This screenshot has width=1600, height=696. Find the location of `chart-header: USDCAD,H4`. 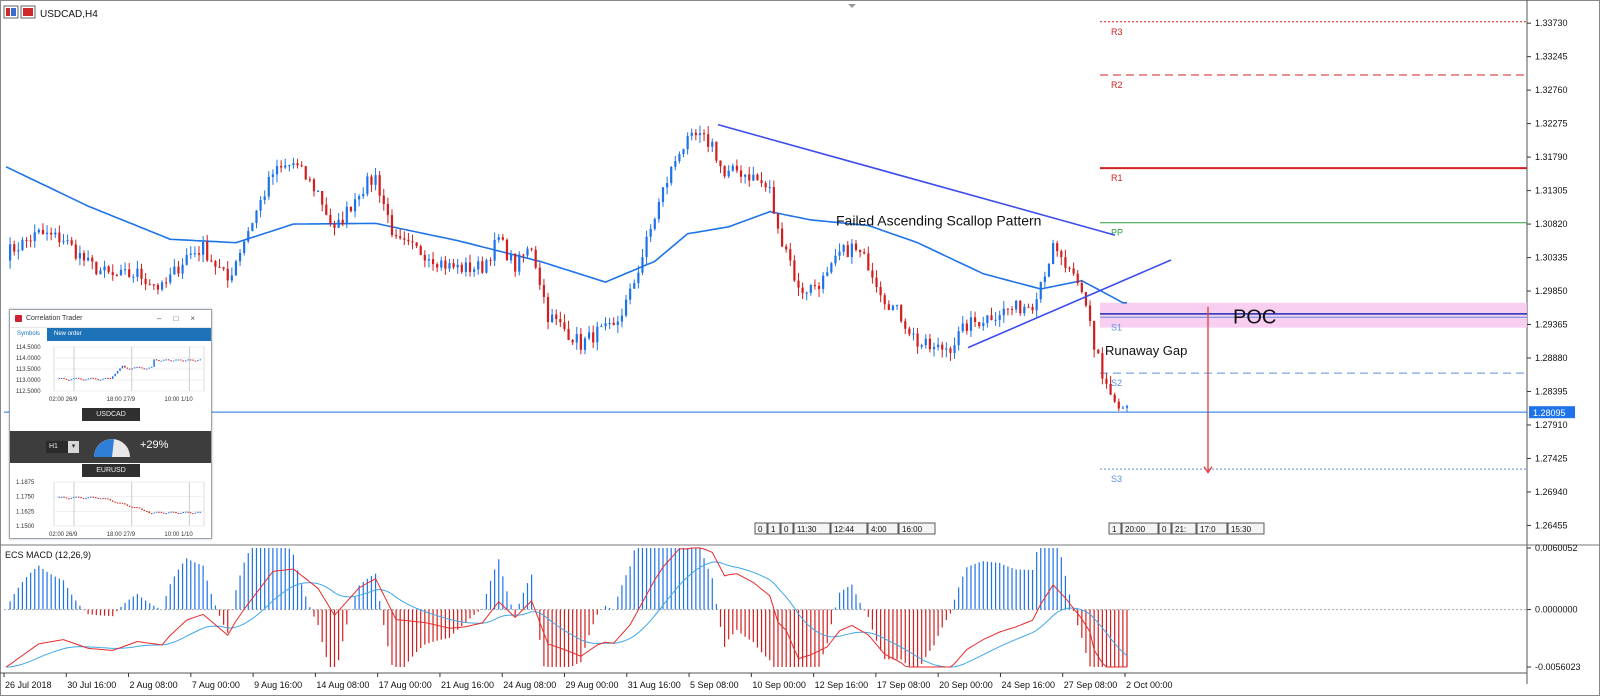

chart-header: USDCAD,H4 is located at coordinates (50, 12).